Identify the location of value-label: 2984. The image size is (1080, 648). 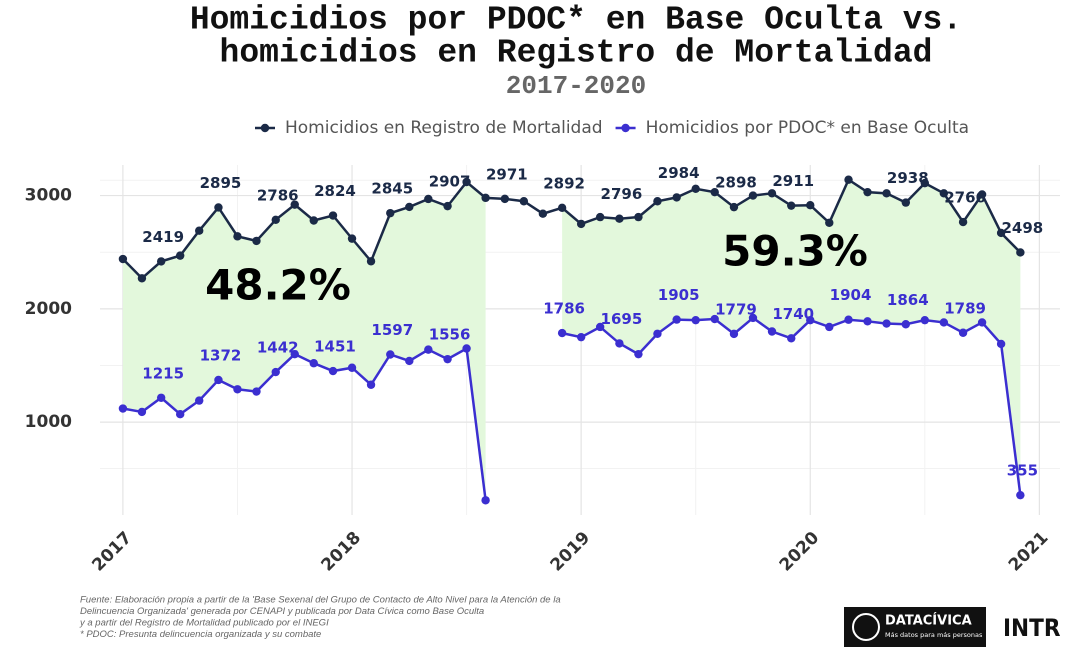
(679, 173).